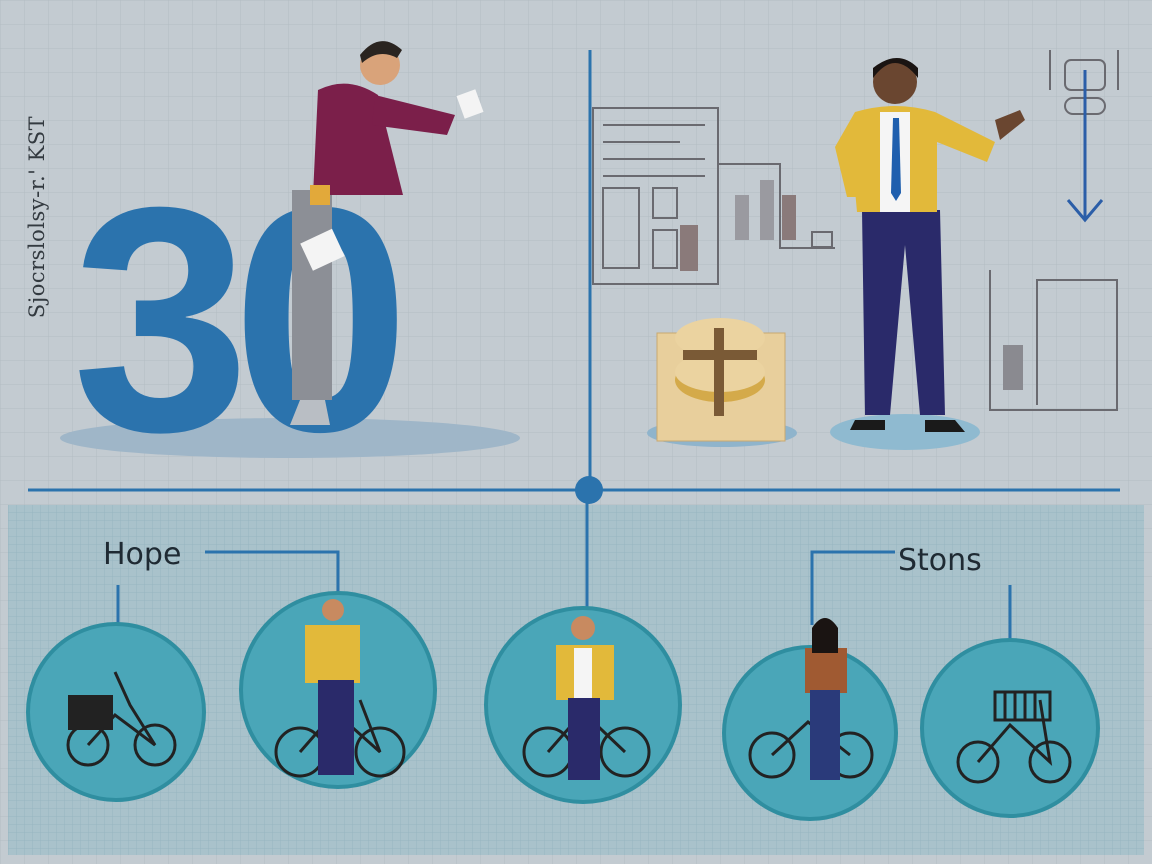 This screenshot has width=1152, height=864. What do you see at coordinates (589, 490) in the screenshot?
I see `timeline-node` at bounding box center [589, 490].